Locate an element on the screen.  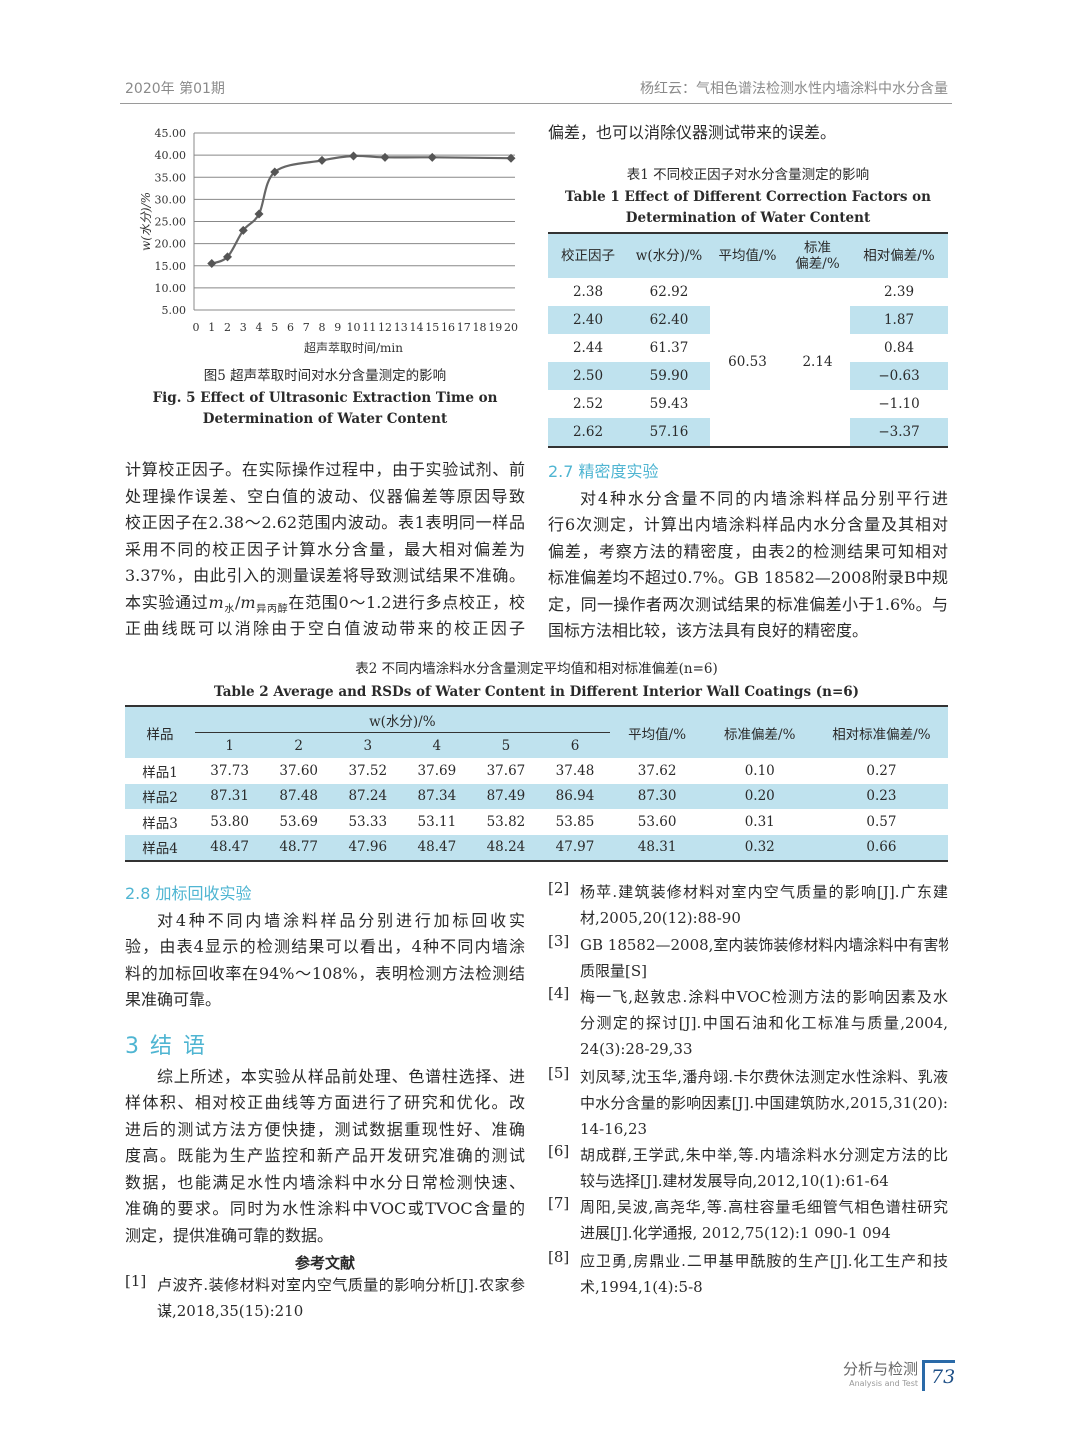
footer-journal-cn: 分析与检测 is located at coordinates (880, 1369).